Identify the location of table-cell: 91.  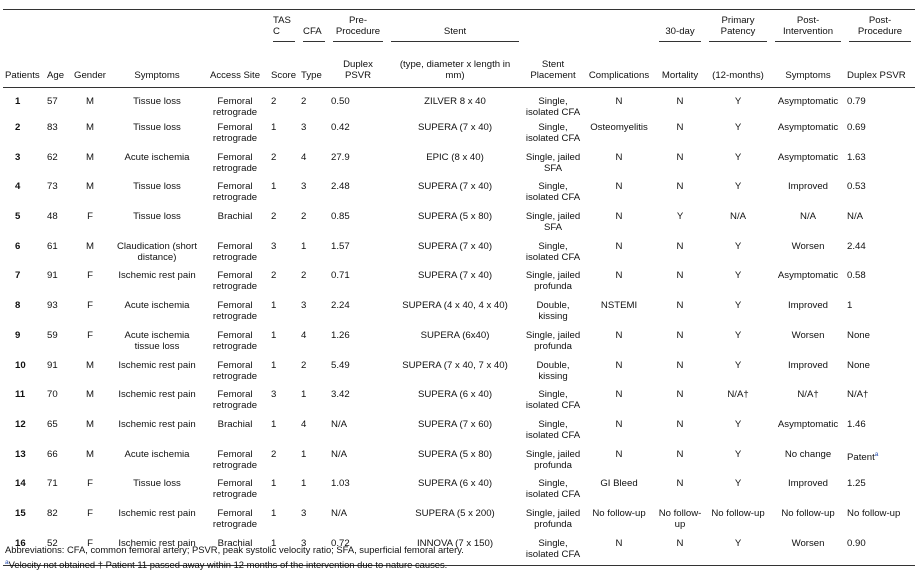
(56, 373).